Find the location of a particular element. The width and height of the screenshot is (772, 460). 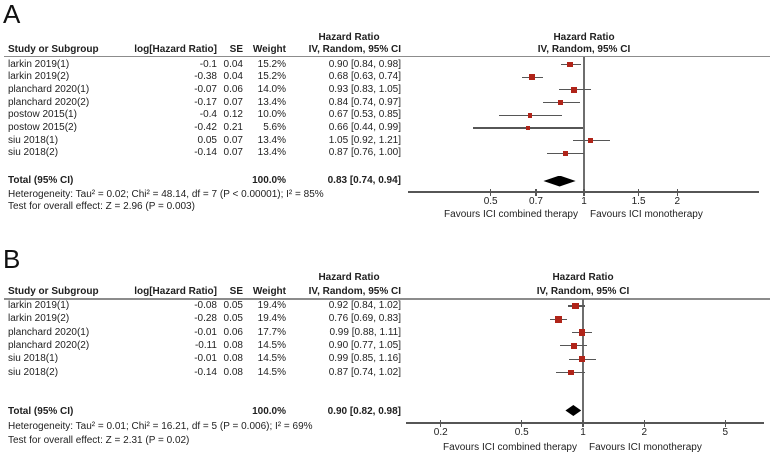

study-weight: 13.4% is located at coordinates (271, 140).